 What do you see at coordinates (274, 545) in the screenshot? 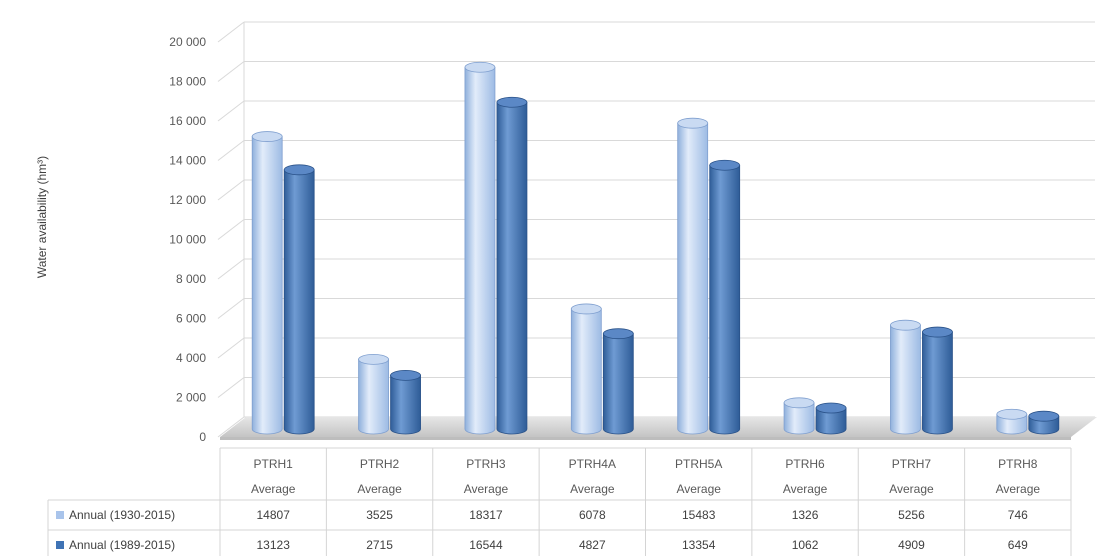
I see `data-label: 13123` at bounding box center [274, 545].